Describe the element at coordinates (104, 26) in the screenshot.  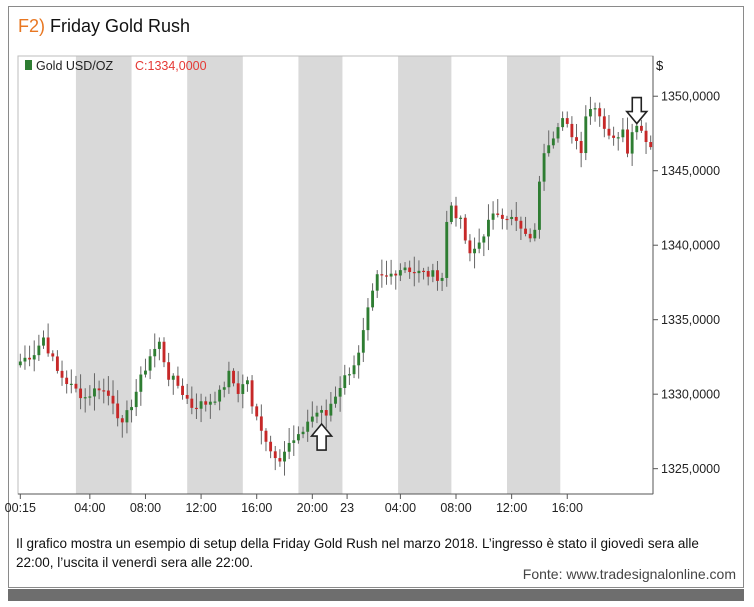
I see `figure-title: F2) Friday Gold Rush` at that location.